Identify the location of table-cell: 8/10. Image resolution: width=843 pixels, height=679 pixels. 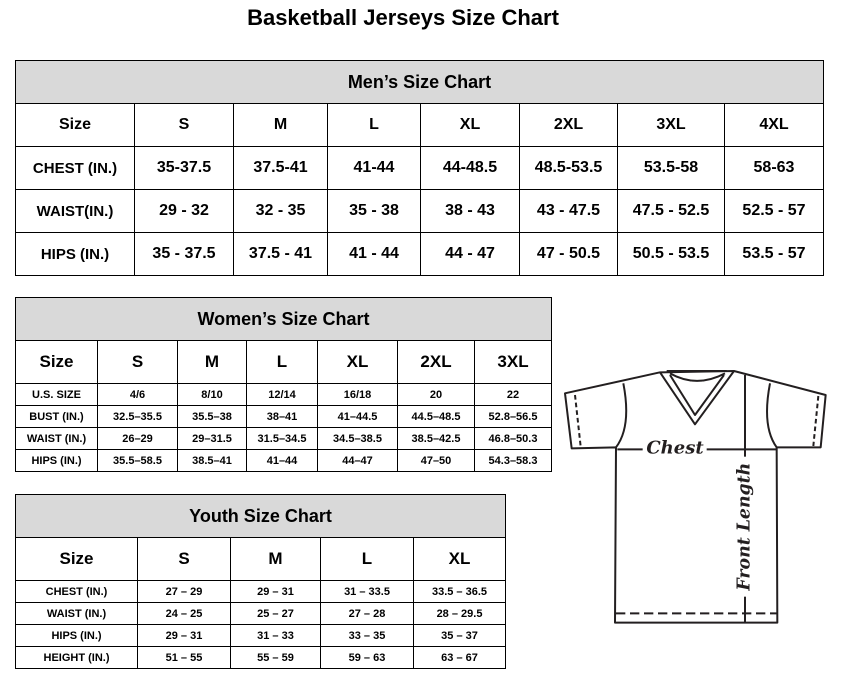
(212, 394).